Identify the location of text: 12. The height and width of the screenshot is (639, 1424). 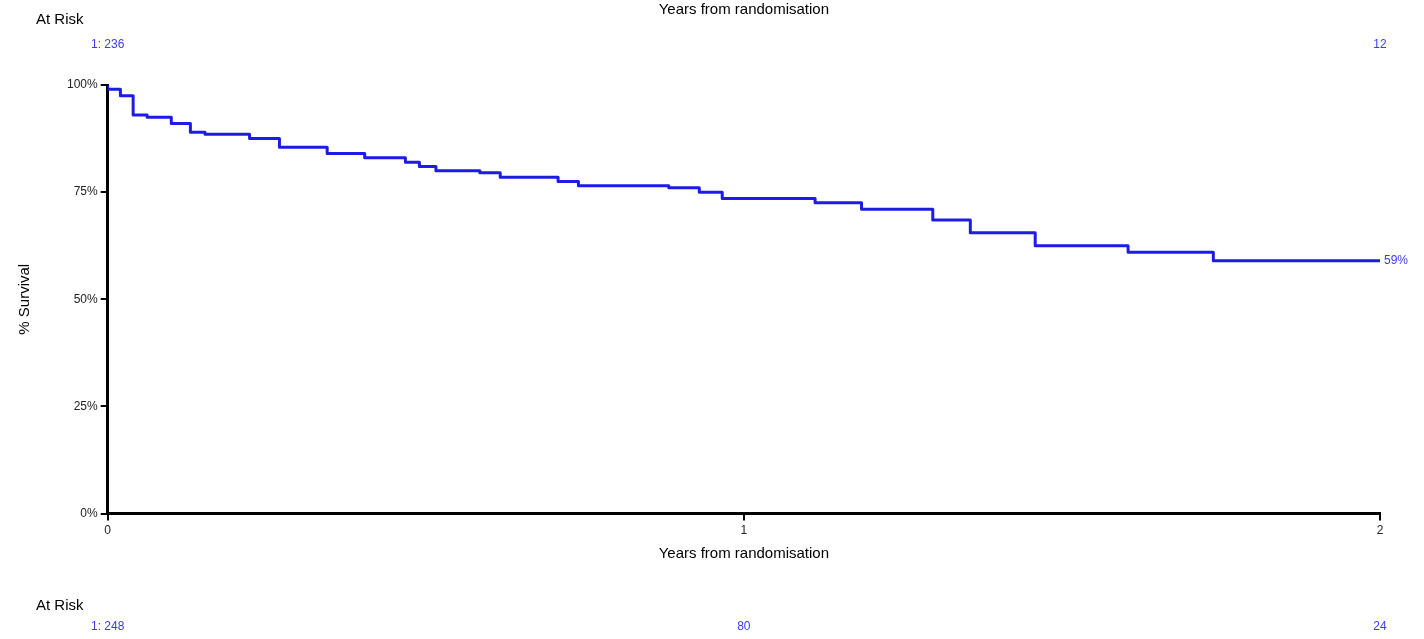
(1380, 44).